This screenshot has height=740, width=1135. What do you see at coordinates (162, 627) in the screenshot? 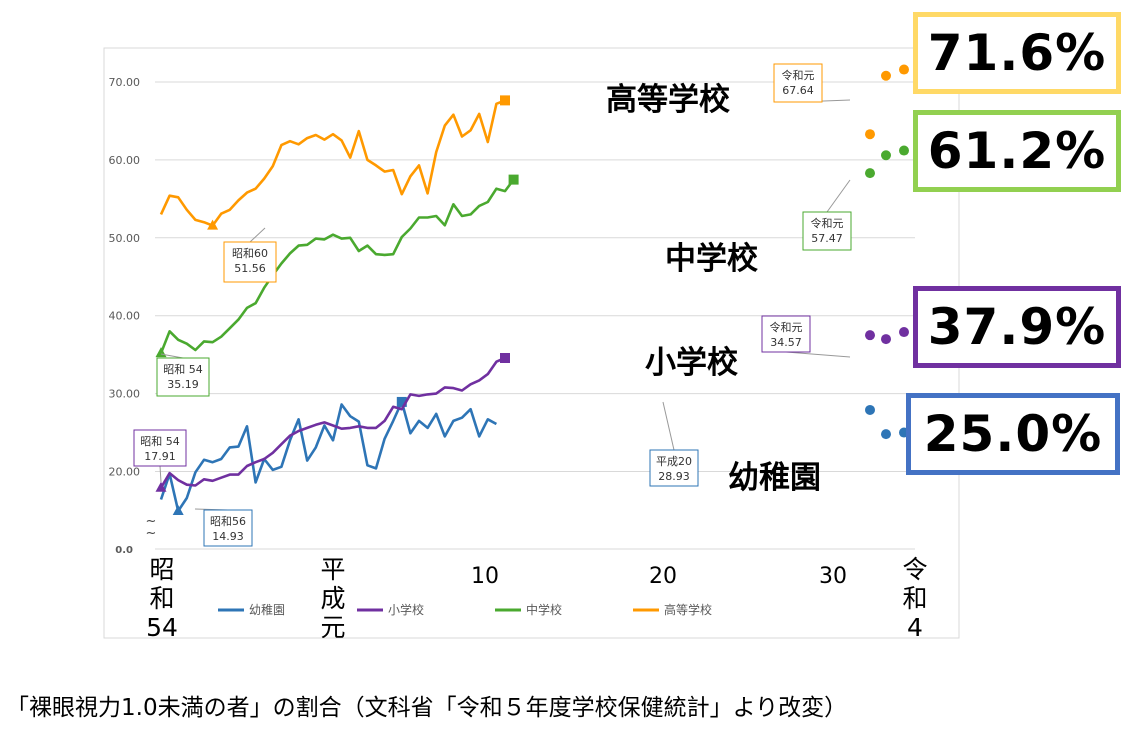
I see `era-showa-3: 54` at bounding box center [162, 627].